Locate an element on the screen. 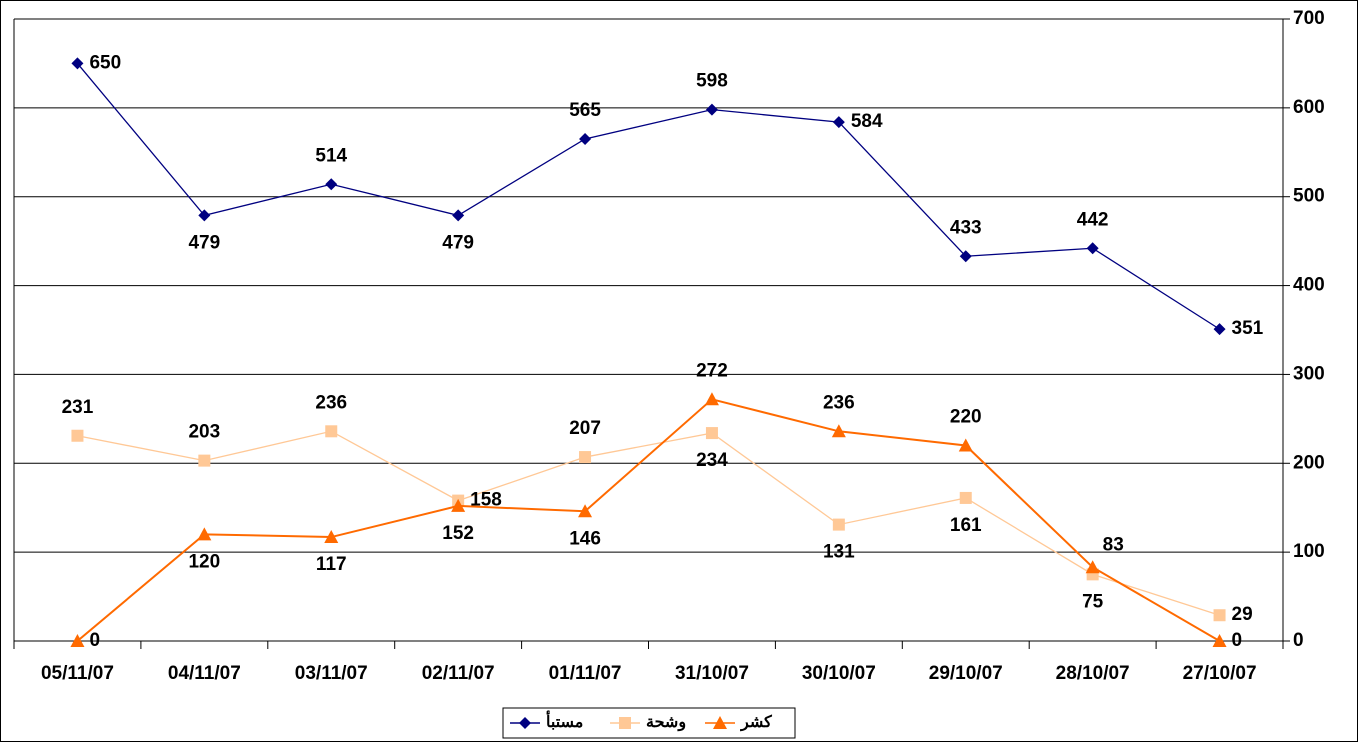 The image size is (1359, 743). y-tick-label: 400 is located at coordinates (1309, 285).